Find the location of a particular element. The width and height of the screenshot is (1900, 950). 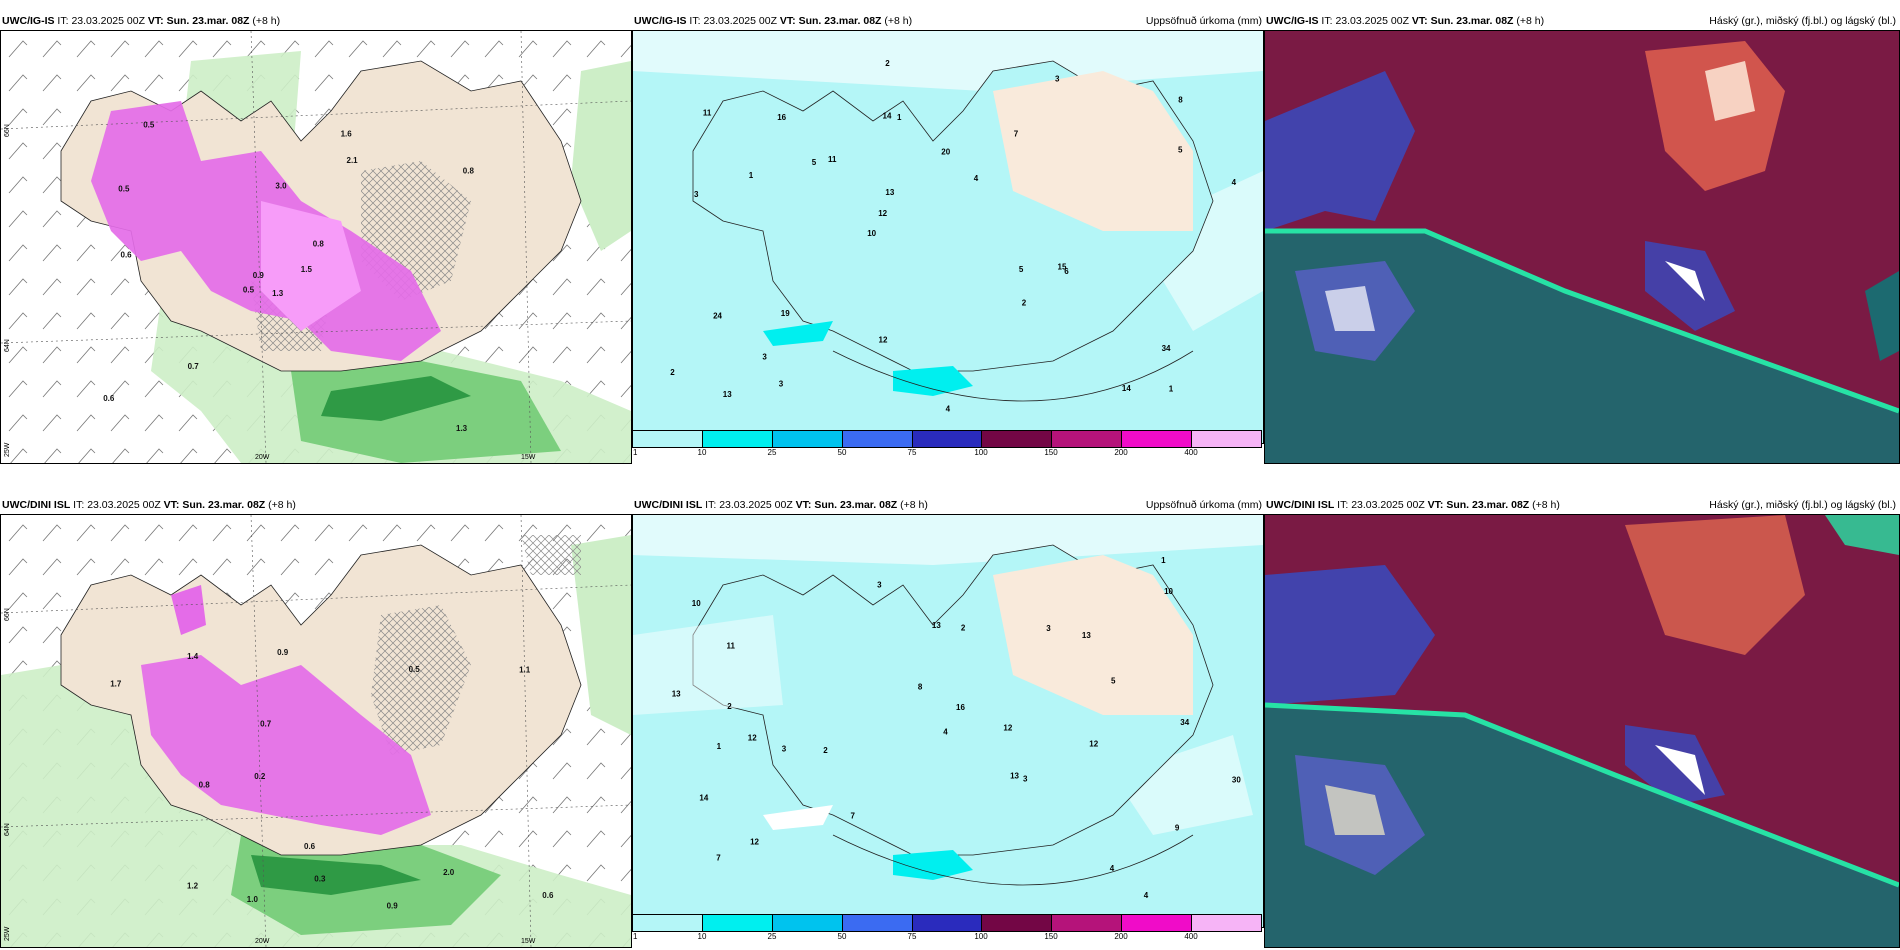

lon20-label: 20W is located at coordinates (262, 457).